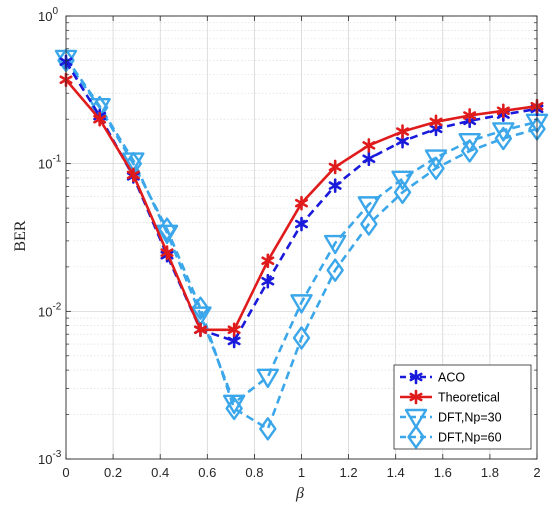 The width and height of the screenshot is (550, 509). I want to click on legend-item: Theoretical, so click(450, 397).